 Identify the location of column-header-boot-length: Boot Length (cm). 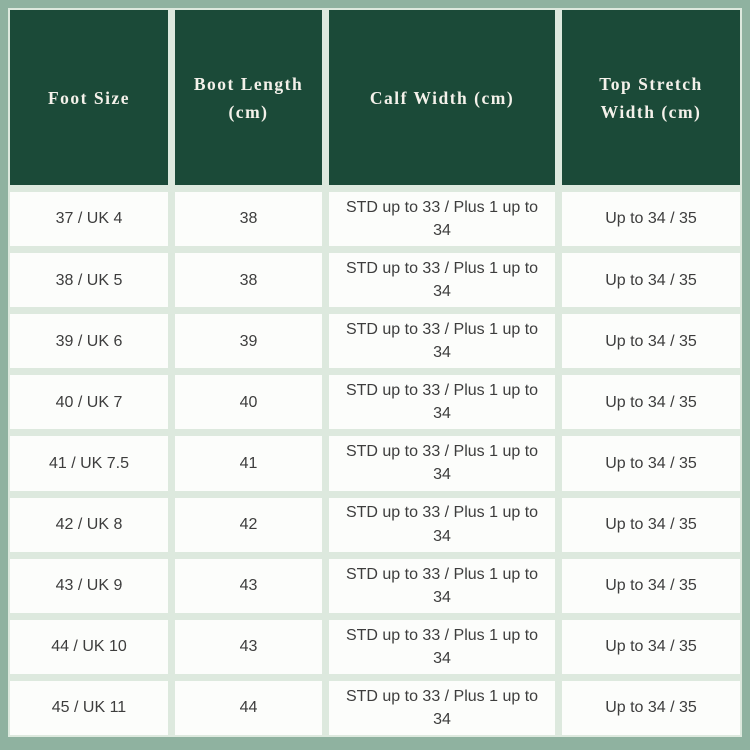
(248, 97).